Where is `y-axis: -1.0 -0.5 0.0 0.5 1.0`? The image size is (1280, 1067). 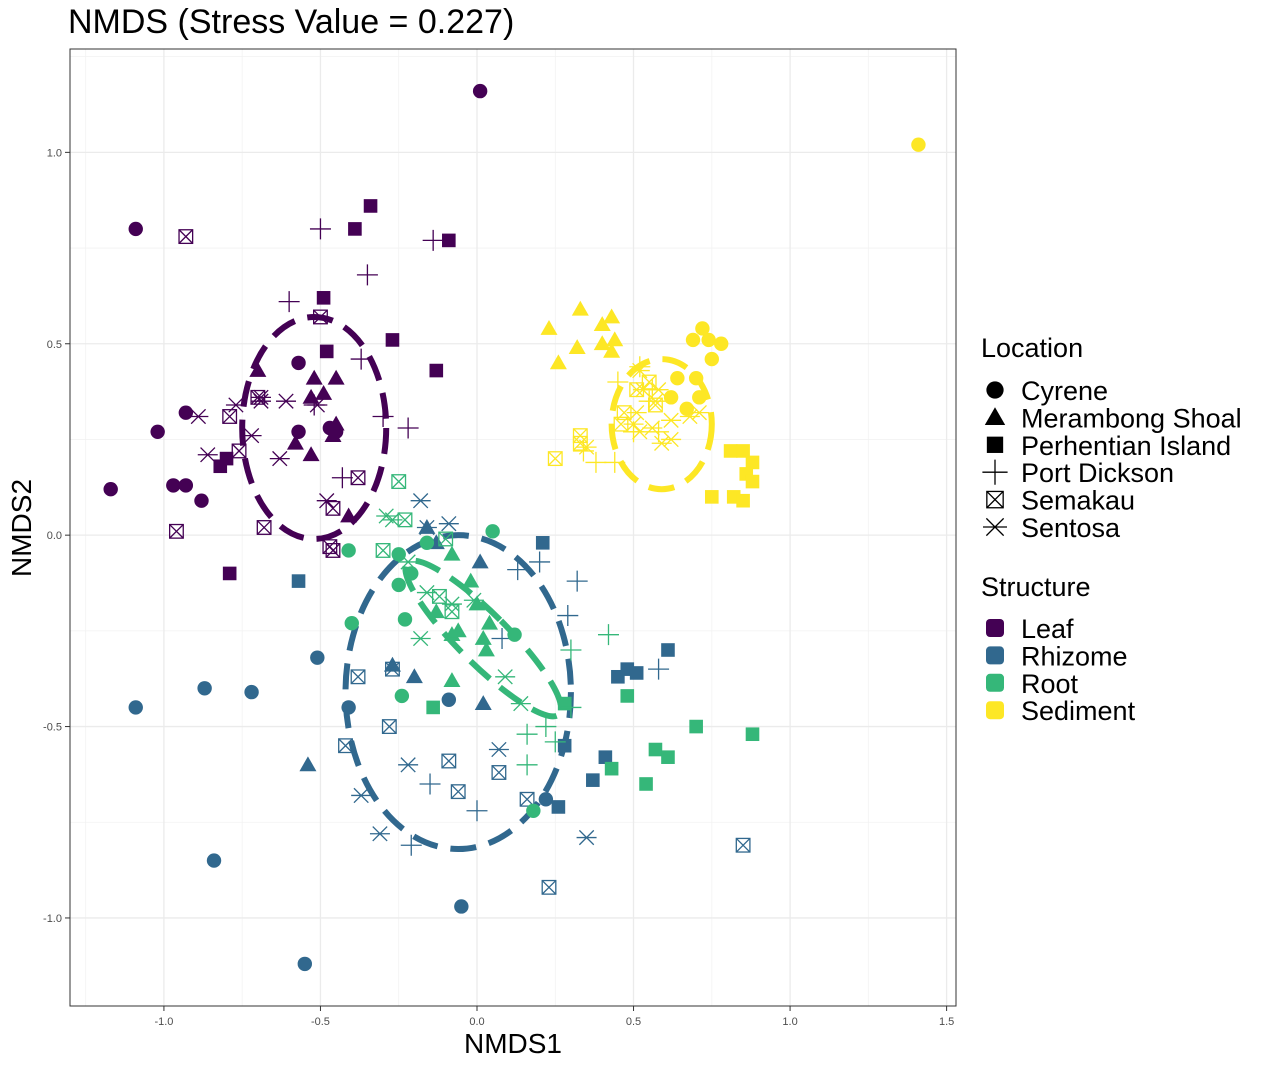 y-axis: -1.0 -0.5 0.0 0.5 1.0 is located at coordinates (56, 536).